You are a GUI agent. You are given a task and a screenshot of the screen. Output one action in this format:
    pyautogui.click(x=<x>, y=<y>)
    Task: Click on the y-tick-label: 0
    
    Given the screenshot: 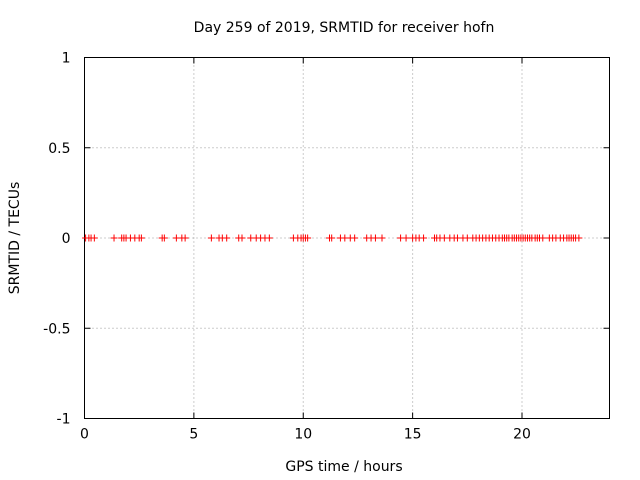 What is the action you would take?
    pyautogui.click(x=66, y=239)
    